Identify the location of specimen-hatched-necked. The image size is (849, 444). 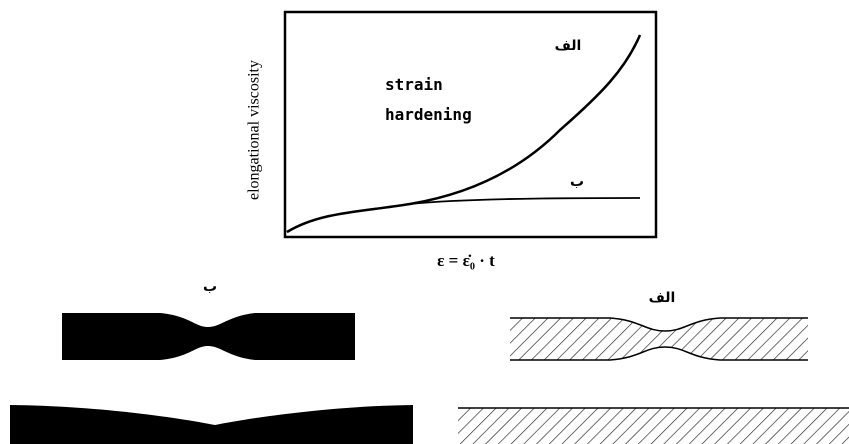
(659, 339).